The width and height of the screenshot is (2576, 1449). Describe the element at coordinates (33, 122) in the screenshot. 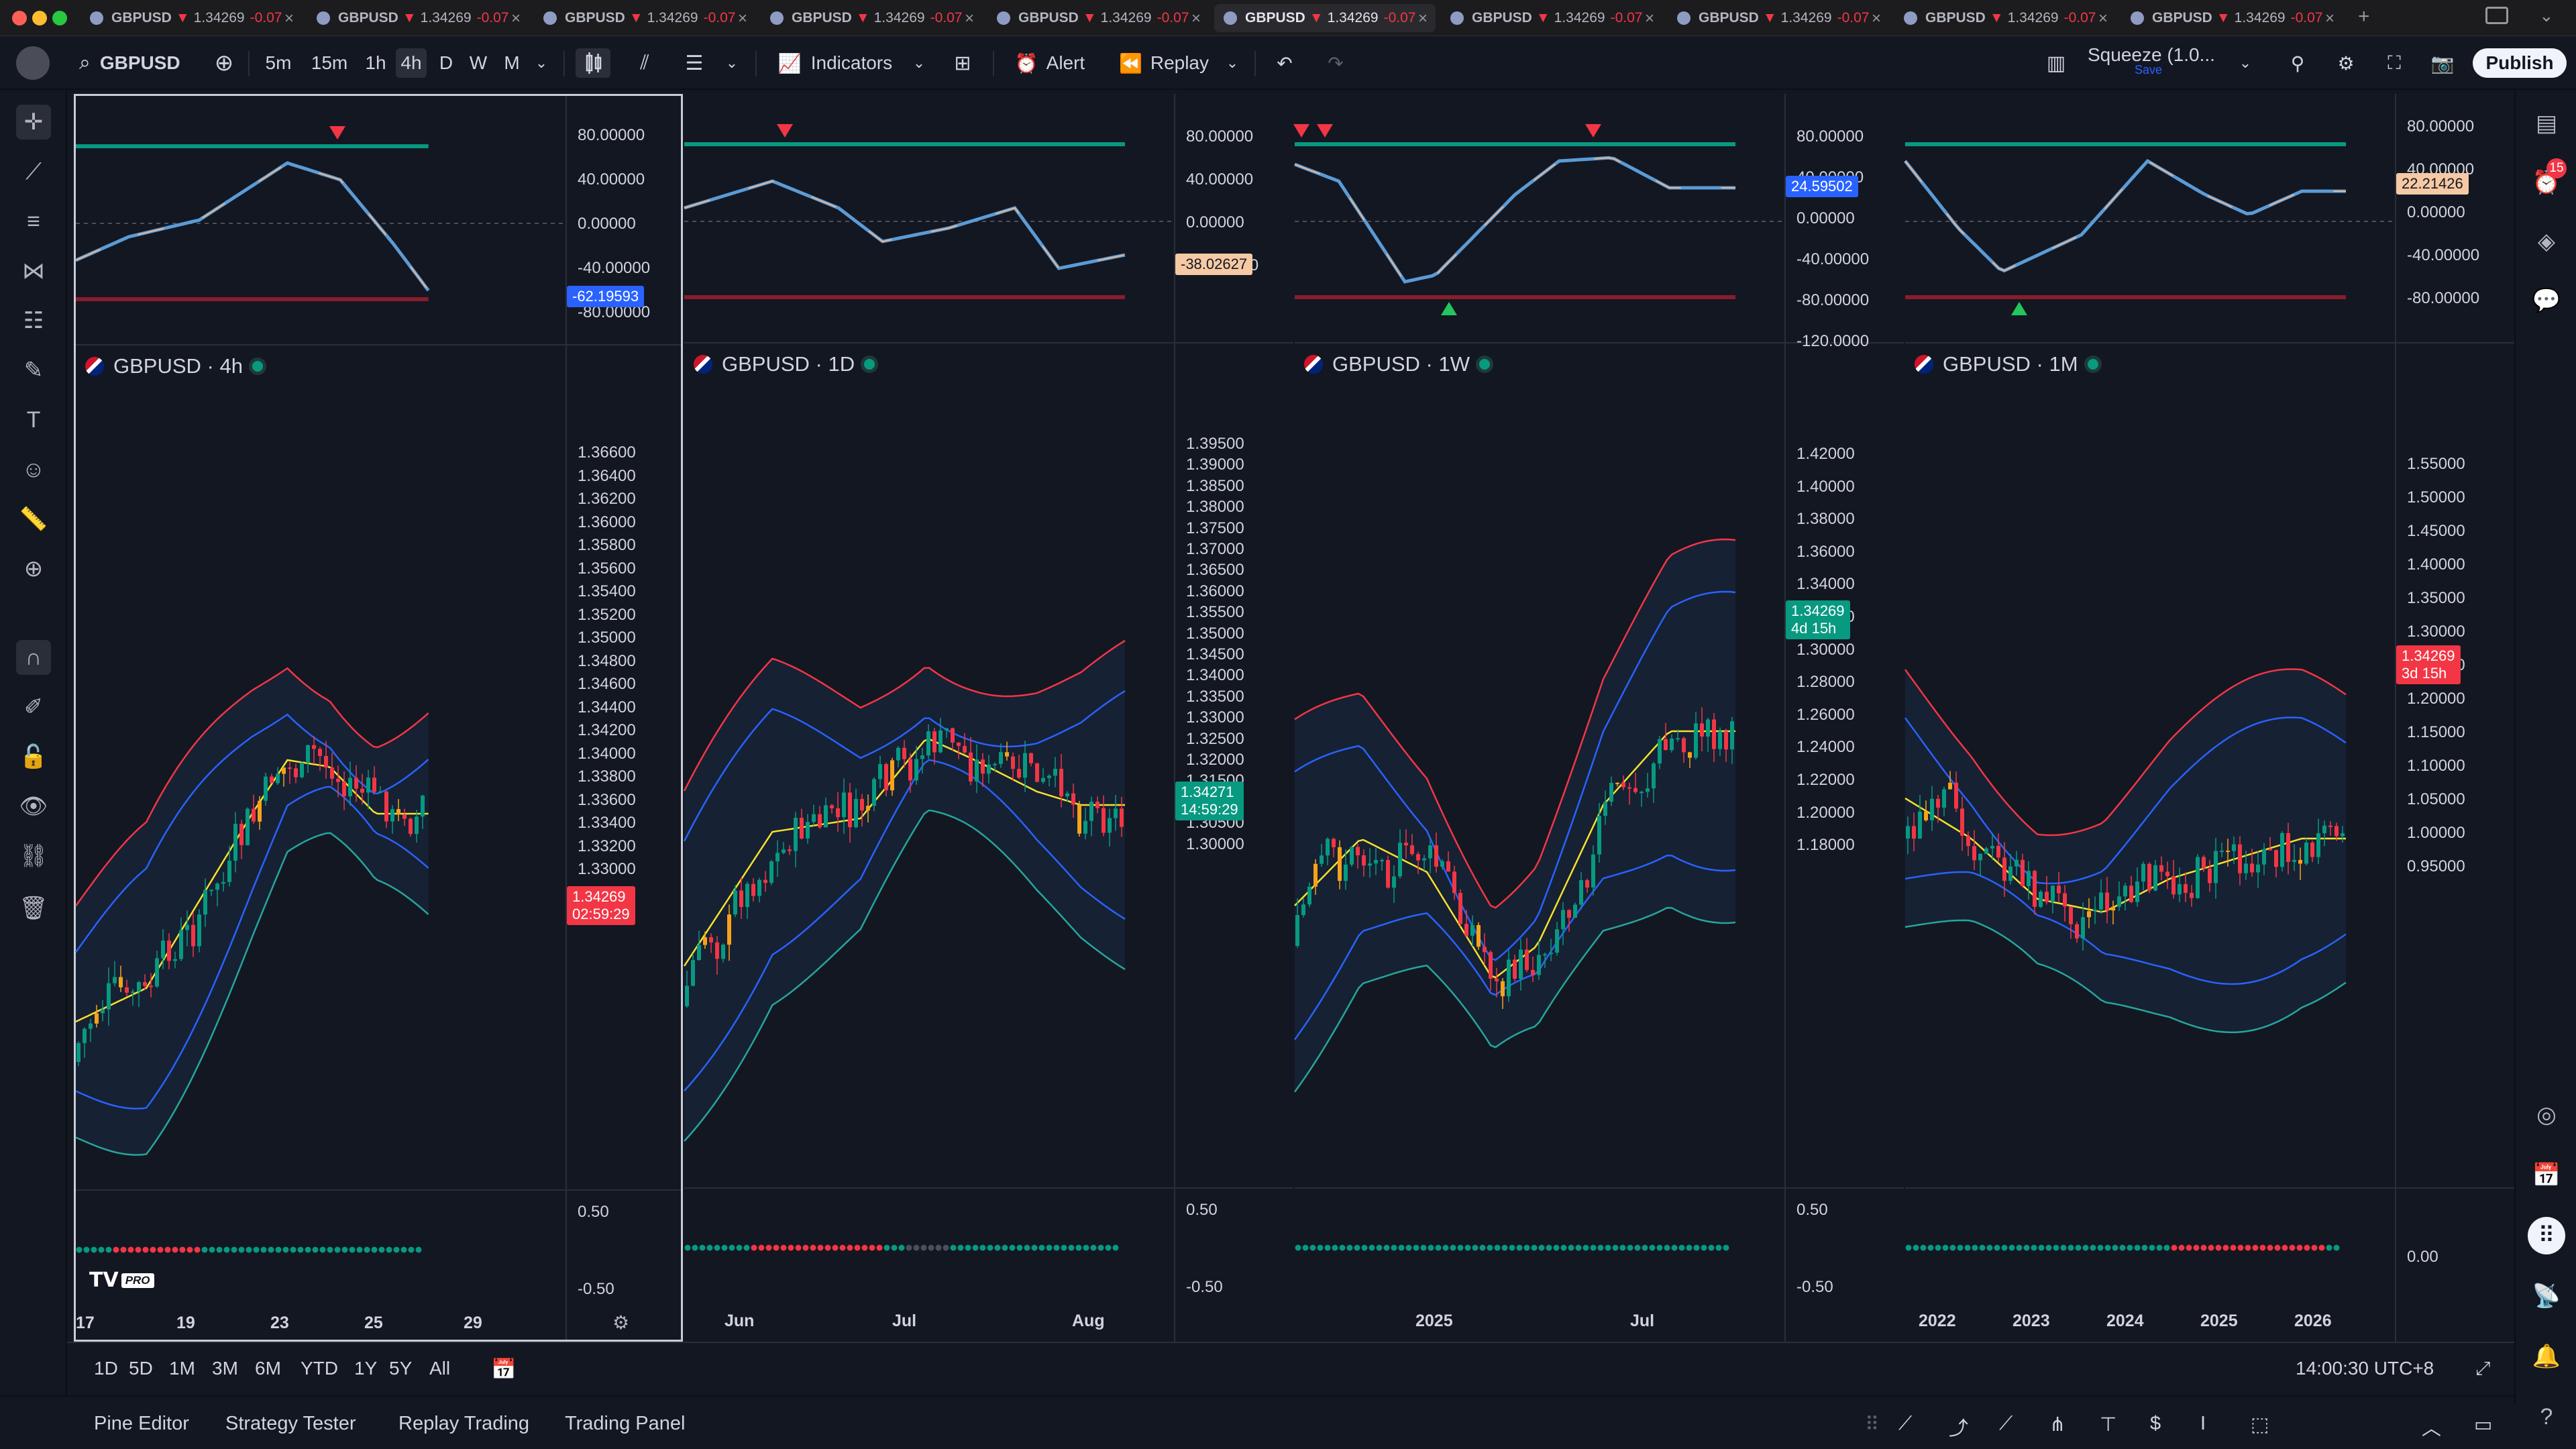

I see `crosshair-icon: ✛` at that location.